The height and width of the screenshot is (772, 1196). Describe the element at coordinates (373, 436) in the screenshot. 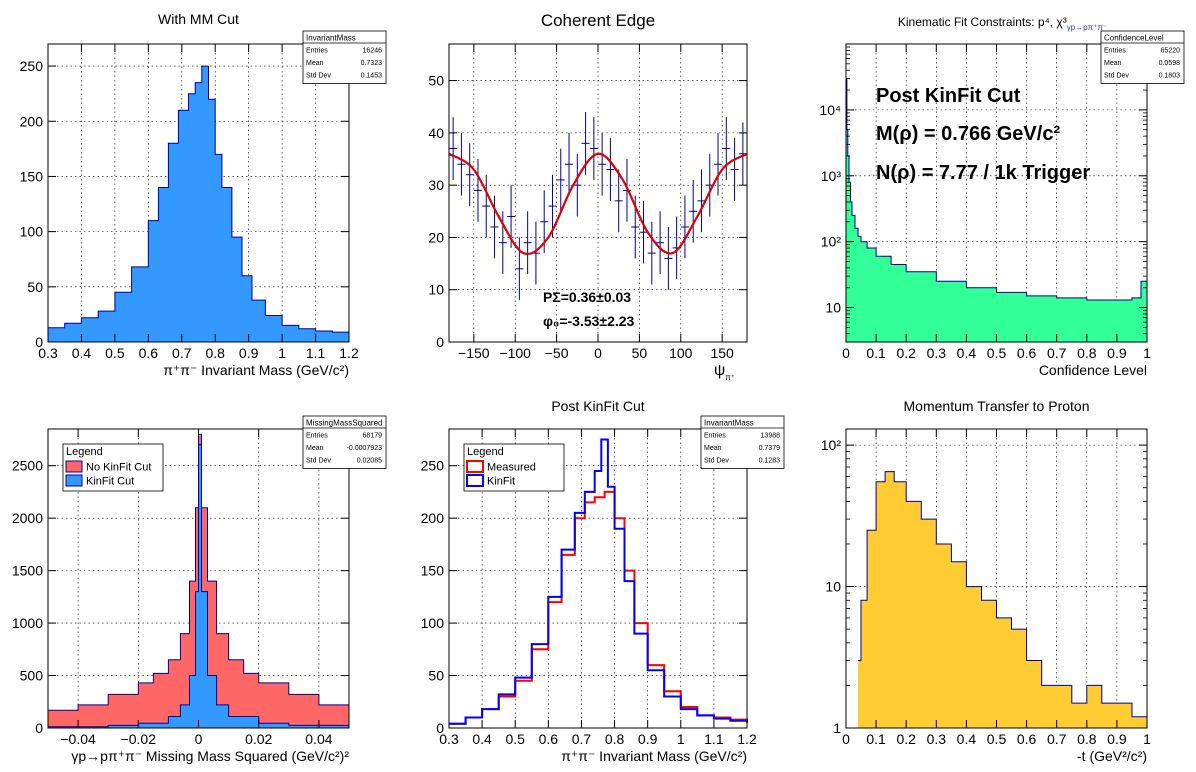

I see `stats-value: 68179` at that location.